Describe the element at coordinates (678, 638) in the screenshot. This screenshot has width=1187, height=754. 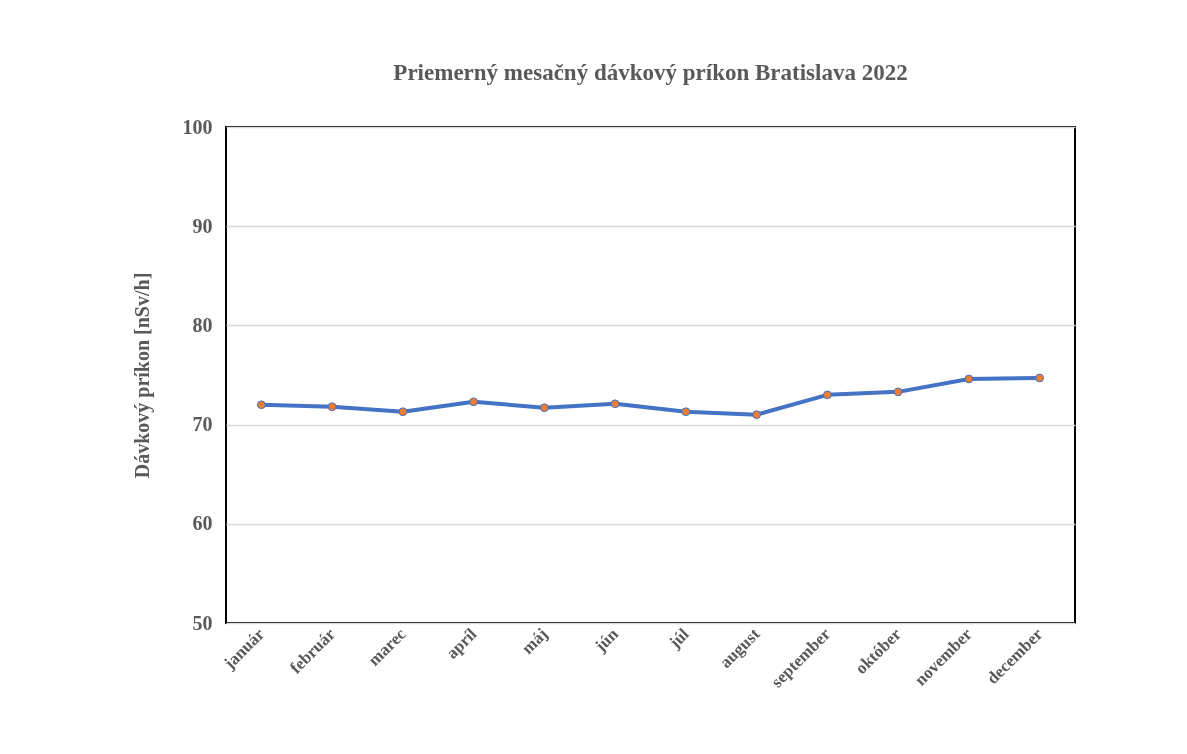
I see `x-tick-label: júl` at that location.